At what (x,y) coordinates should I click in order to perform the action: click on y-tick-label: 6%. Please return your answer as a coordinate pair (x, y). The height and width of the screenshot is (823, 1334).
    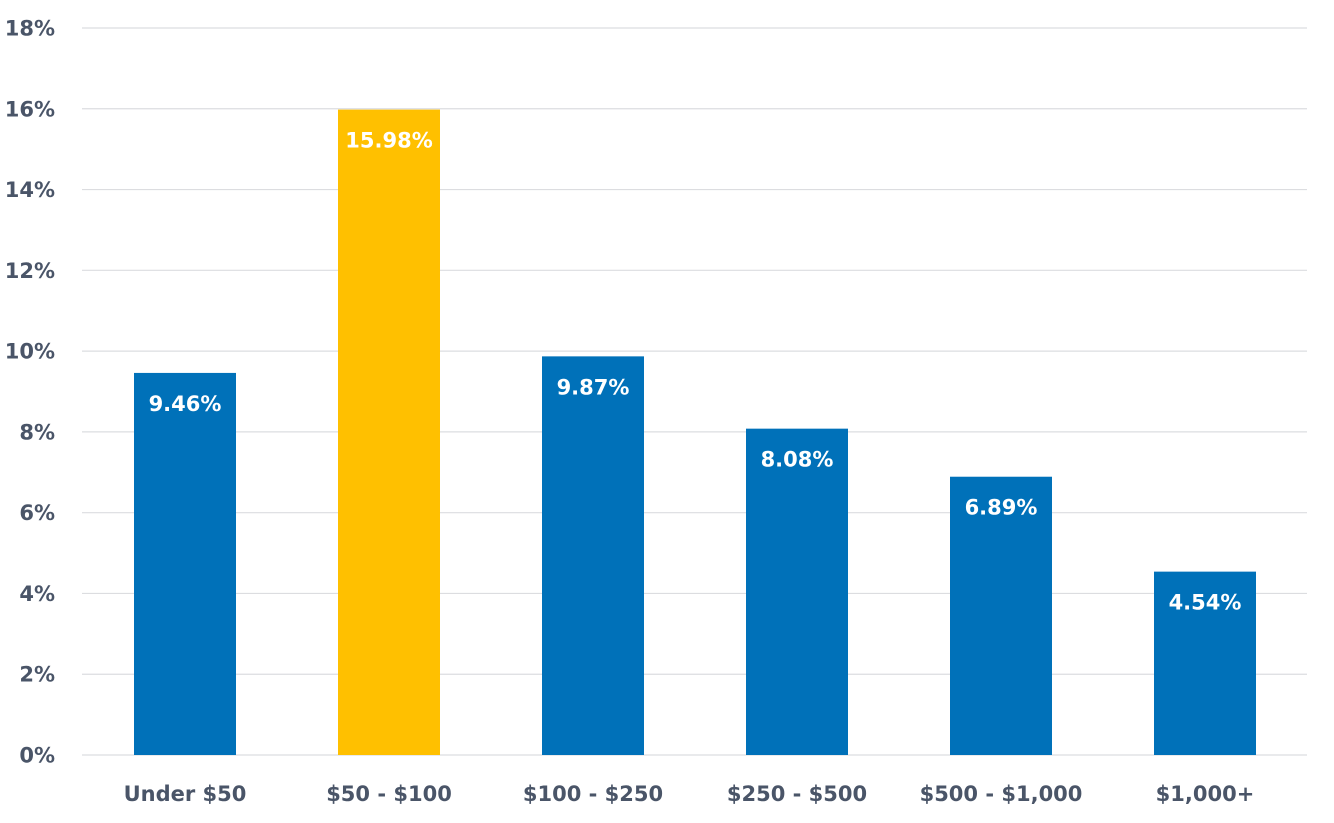
    Looking at the image, I should click on (37, 513).